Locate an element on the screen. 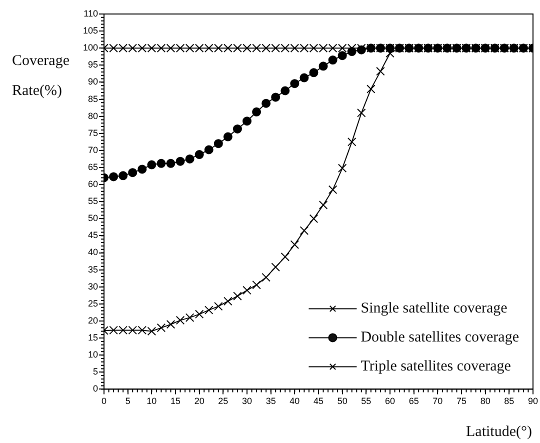 The image size is (540, 443). y-tick-label: 65 is located at coordinates (93, 167).